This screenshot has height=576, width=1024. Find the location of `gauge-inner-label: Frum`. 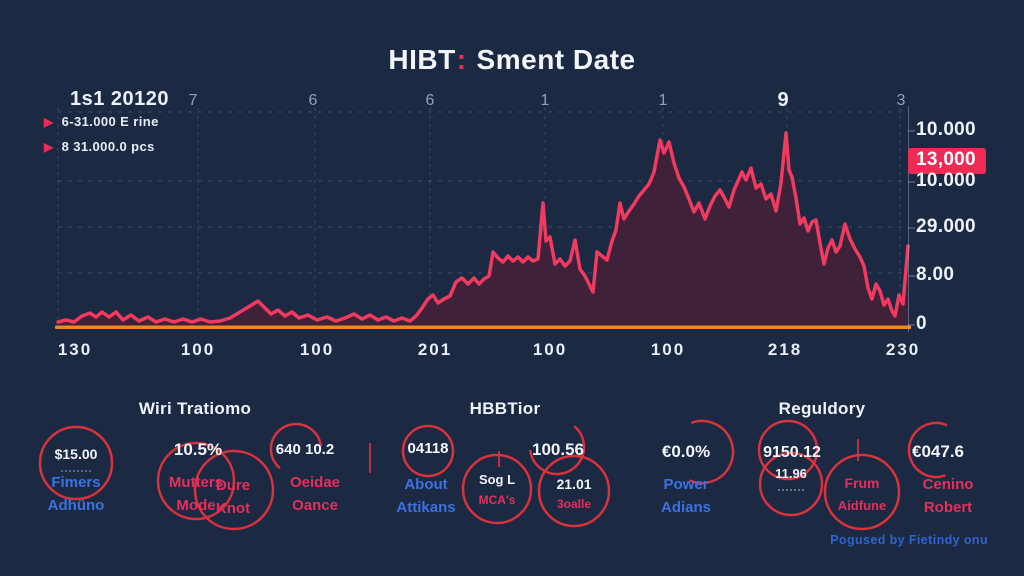

gauge-inner-label: Frum is located at coordinates (862, 483).